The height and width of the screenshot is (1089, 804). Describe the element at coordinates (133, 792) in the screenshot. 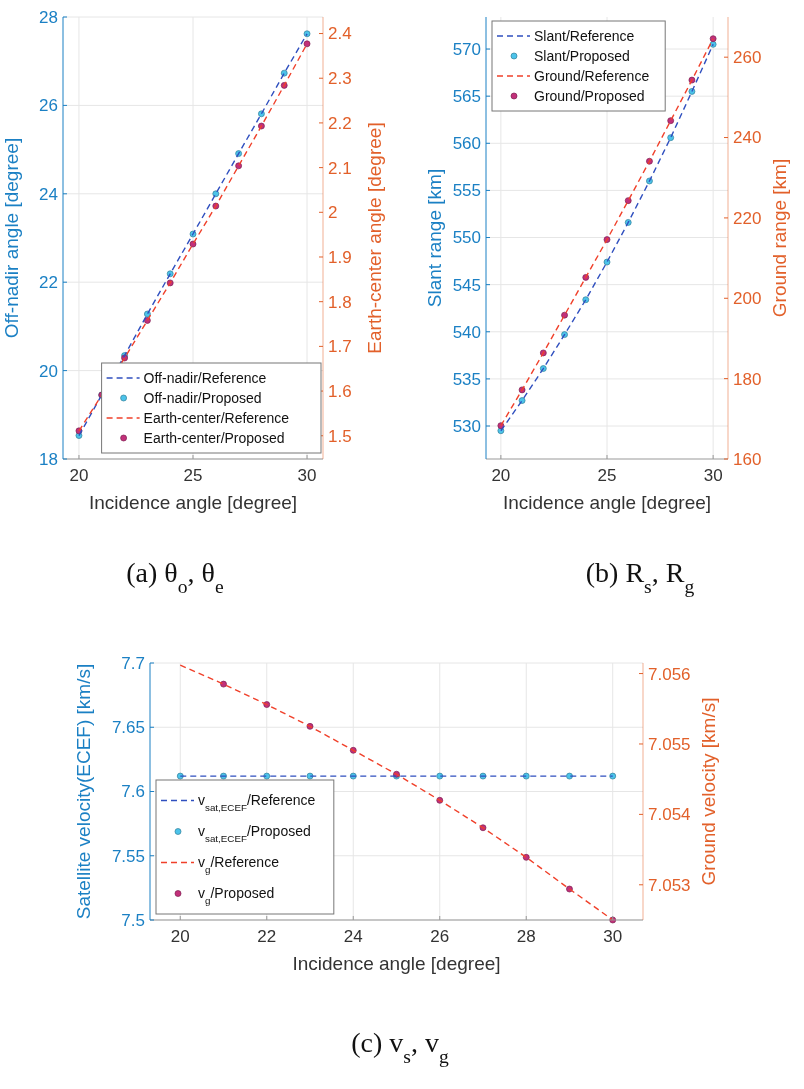

I see `y-tick-label: 7.6` at that location.